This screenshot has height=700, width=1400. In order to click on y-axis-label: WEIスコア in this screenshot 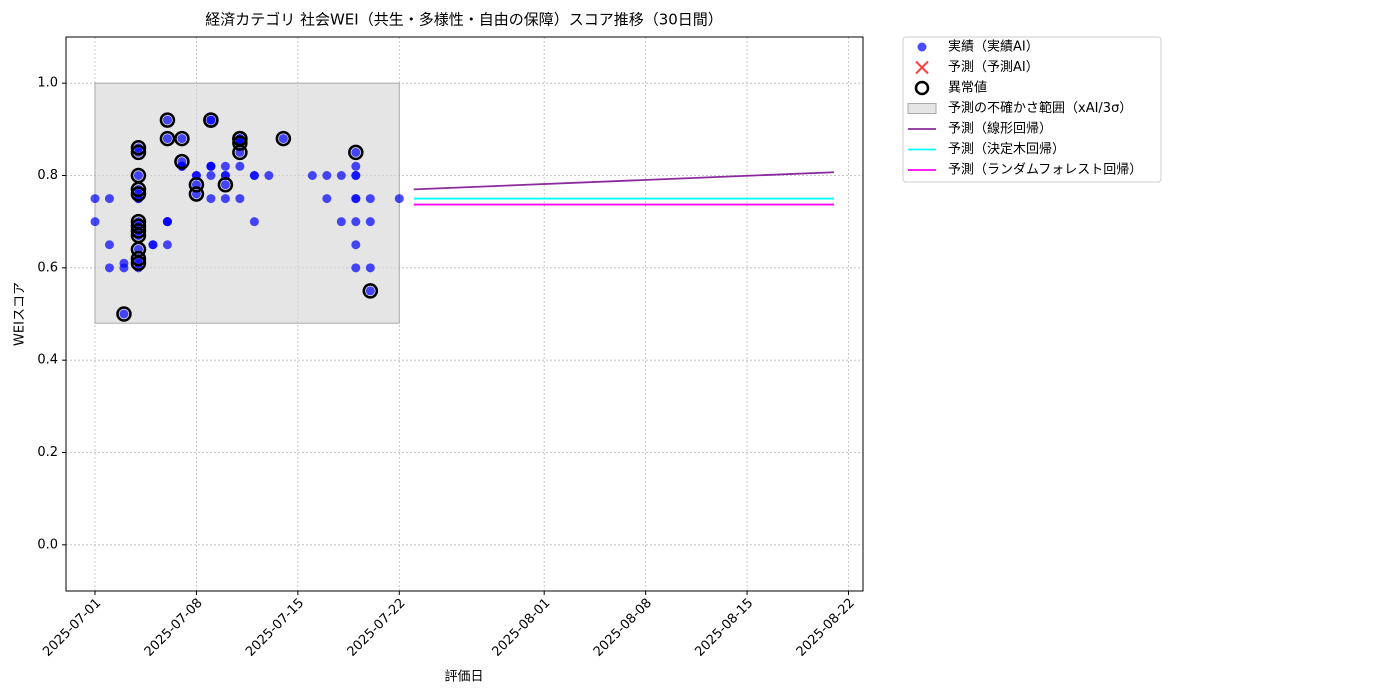, I will do `click(20, 314)`.